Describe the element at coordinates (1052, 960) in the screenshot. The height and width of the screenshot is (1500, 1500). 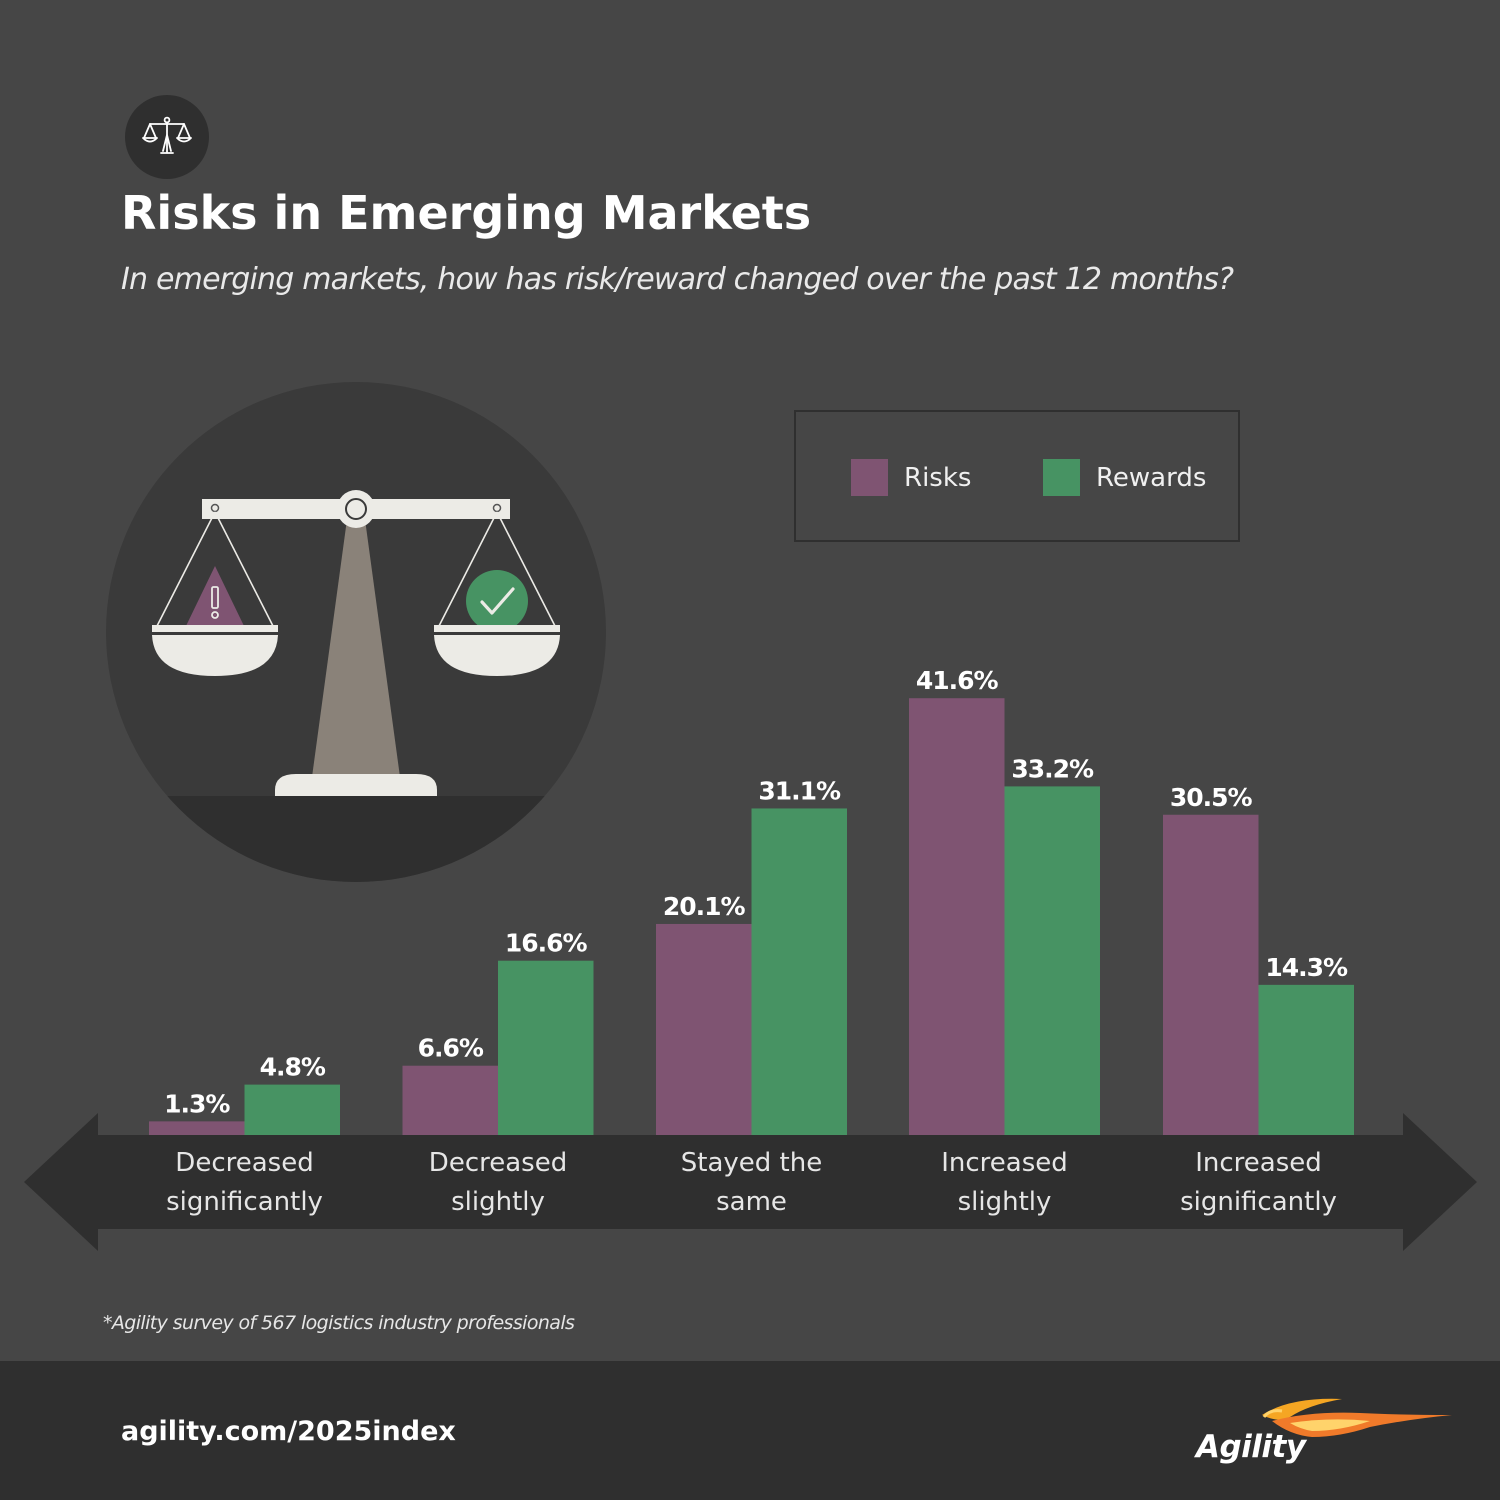
I see `bar-rewards-increased-slightly` at that location.